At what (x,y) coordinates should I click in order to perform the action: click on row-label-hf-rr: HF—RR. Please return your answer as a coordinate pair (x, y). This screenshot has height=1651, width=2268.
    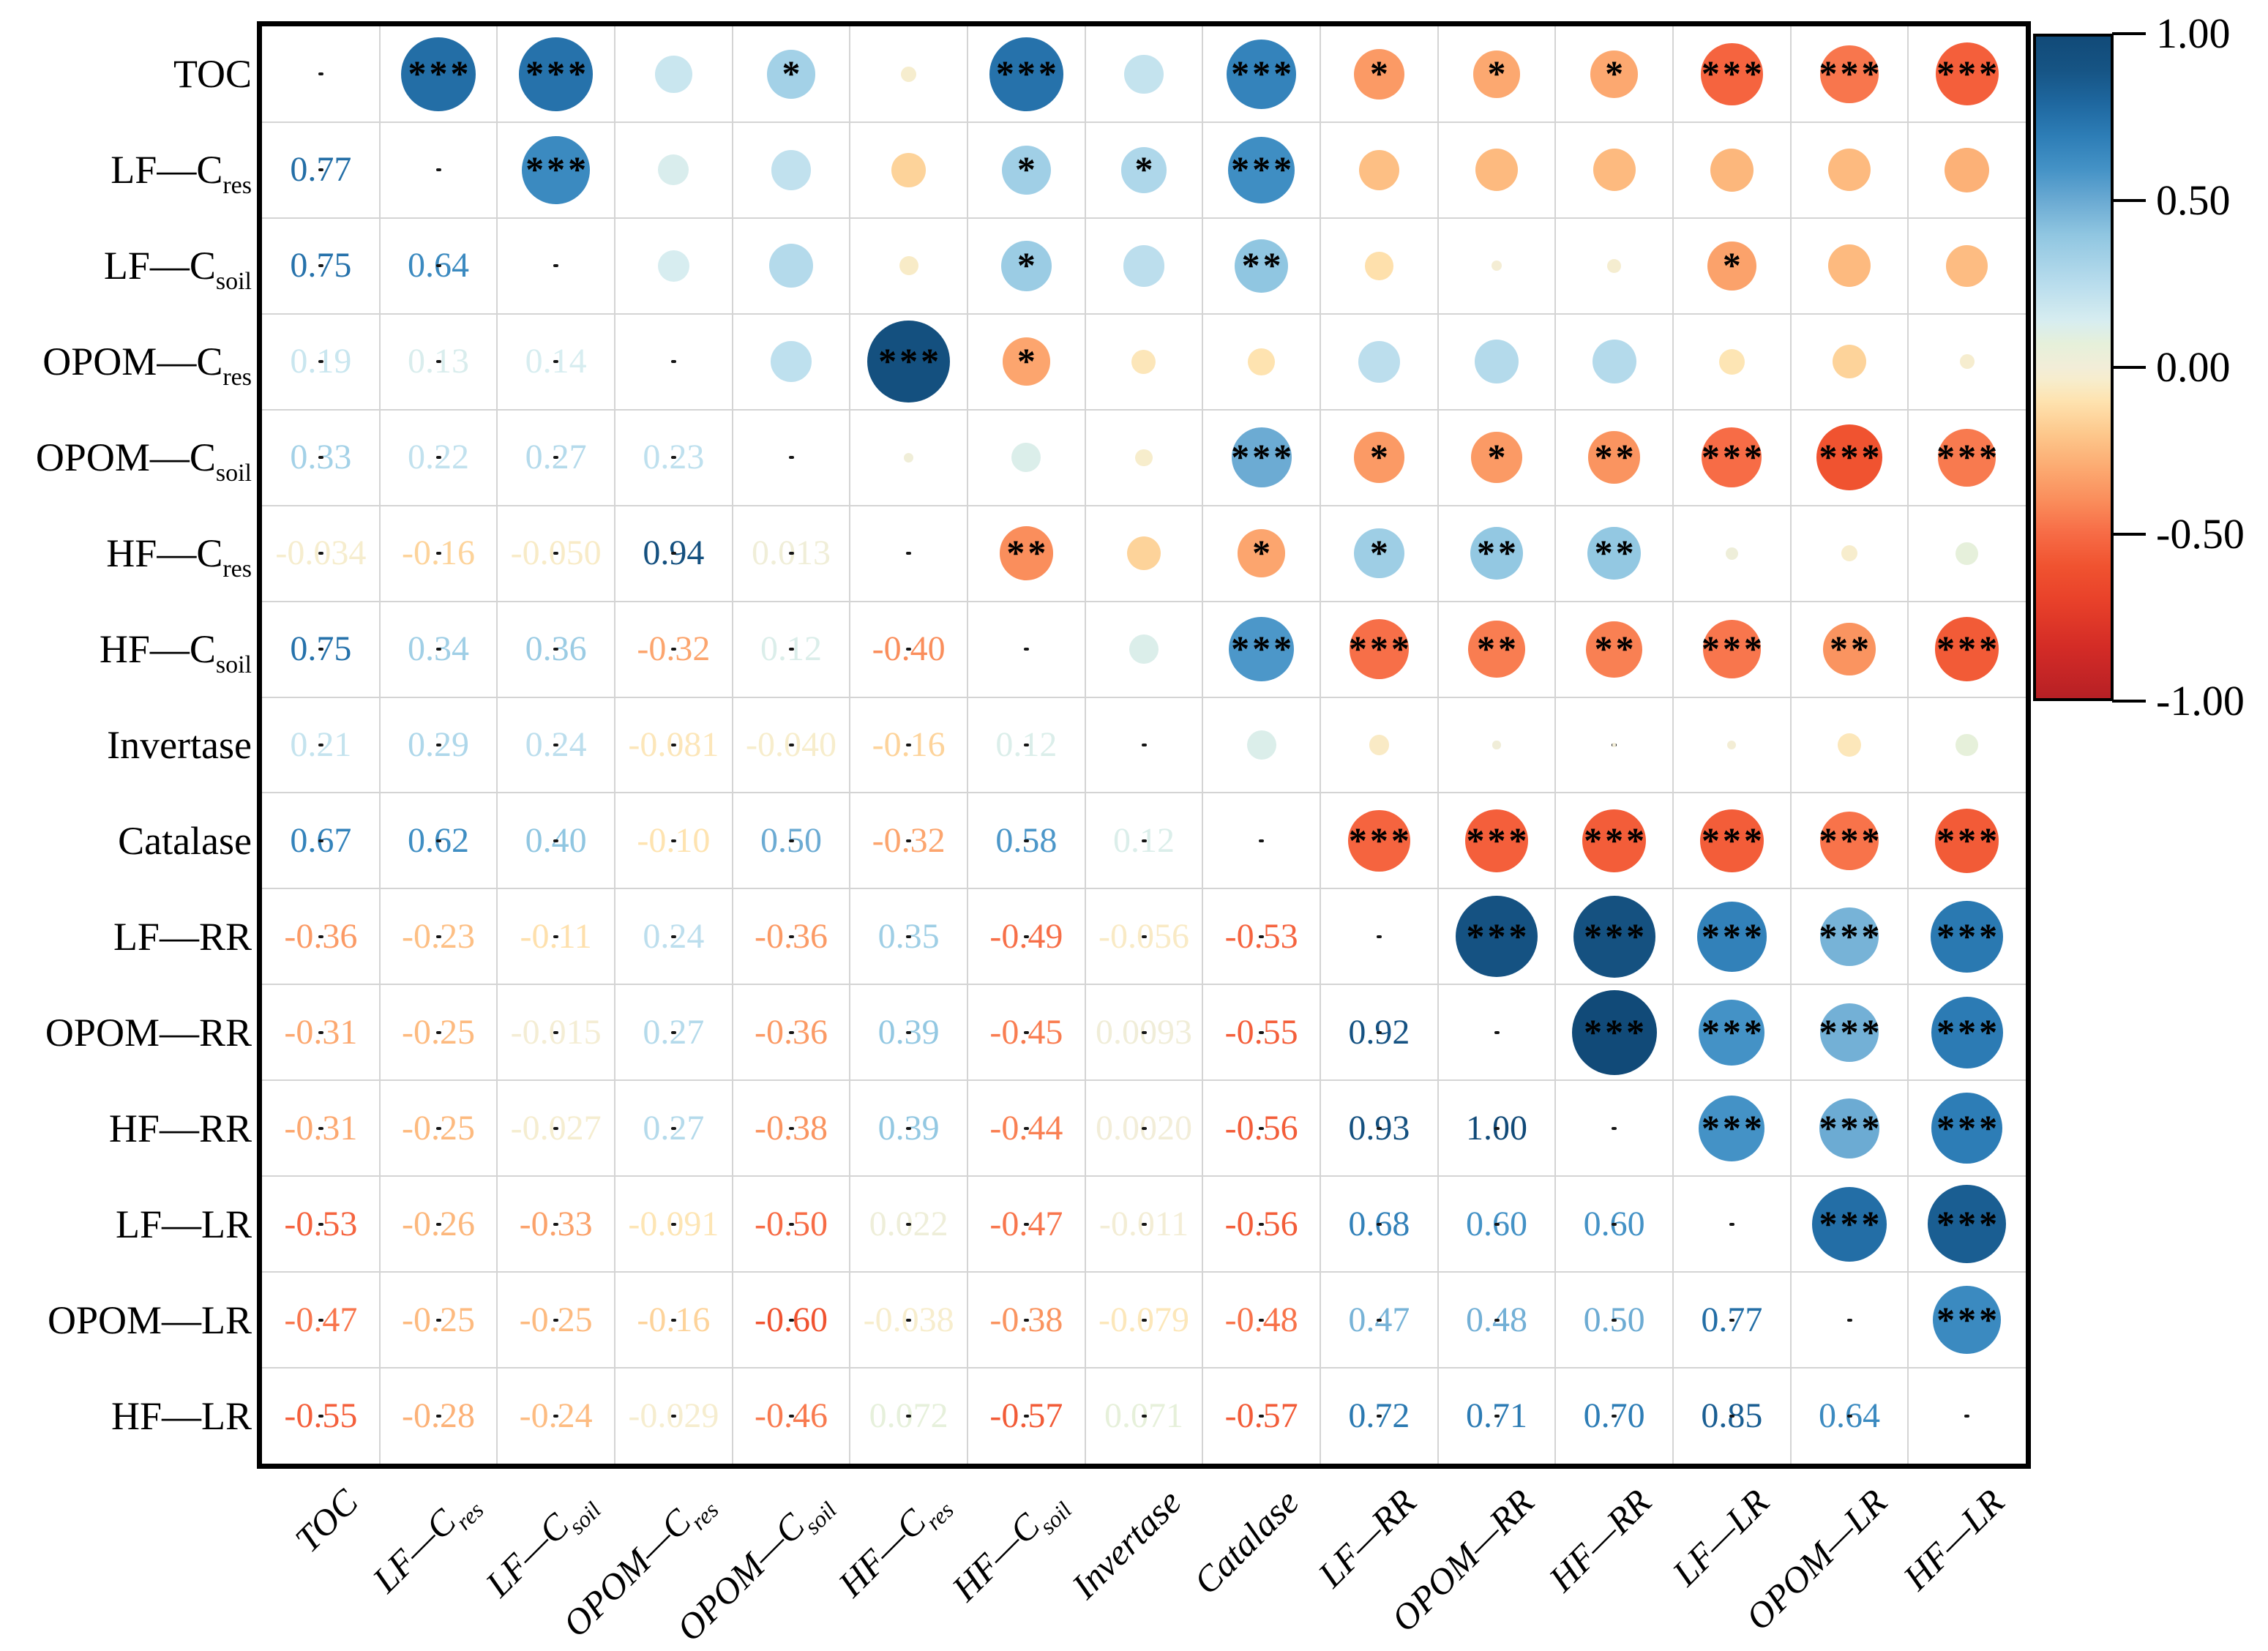
    Looking at the image, I should click on (180, 1128).